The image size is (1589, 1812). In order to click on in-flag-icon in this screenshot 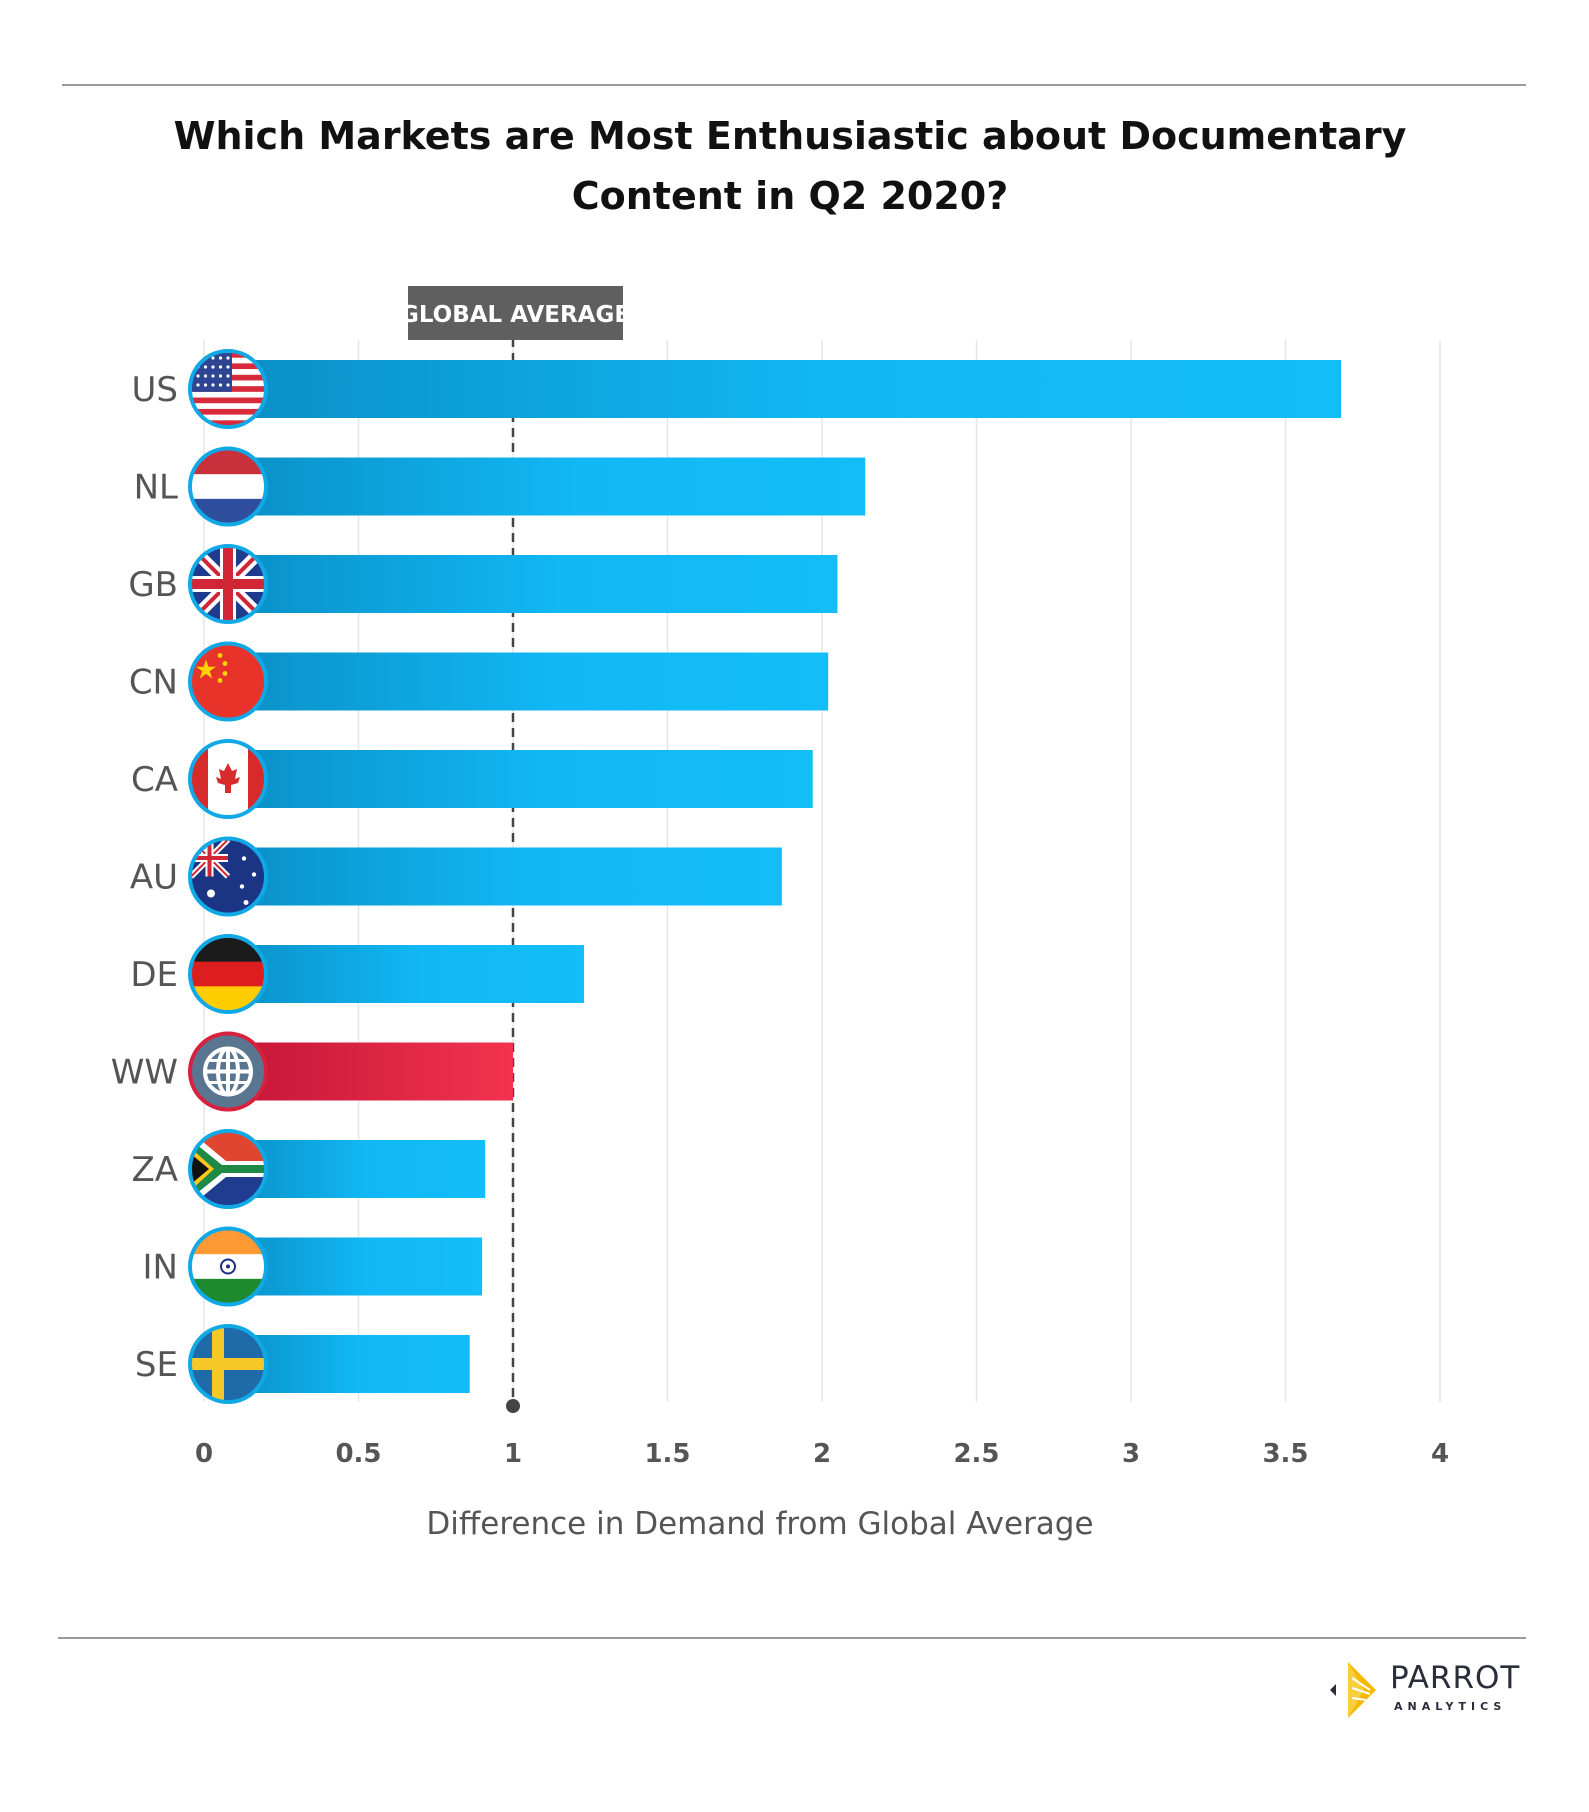, I will do `click(228, 1266)`.